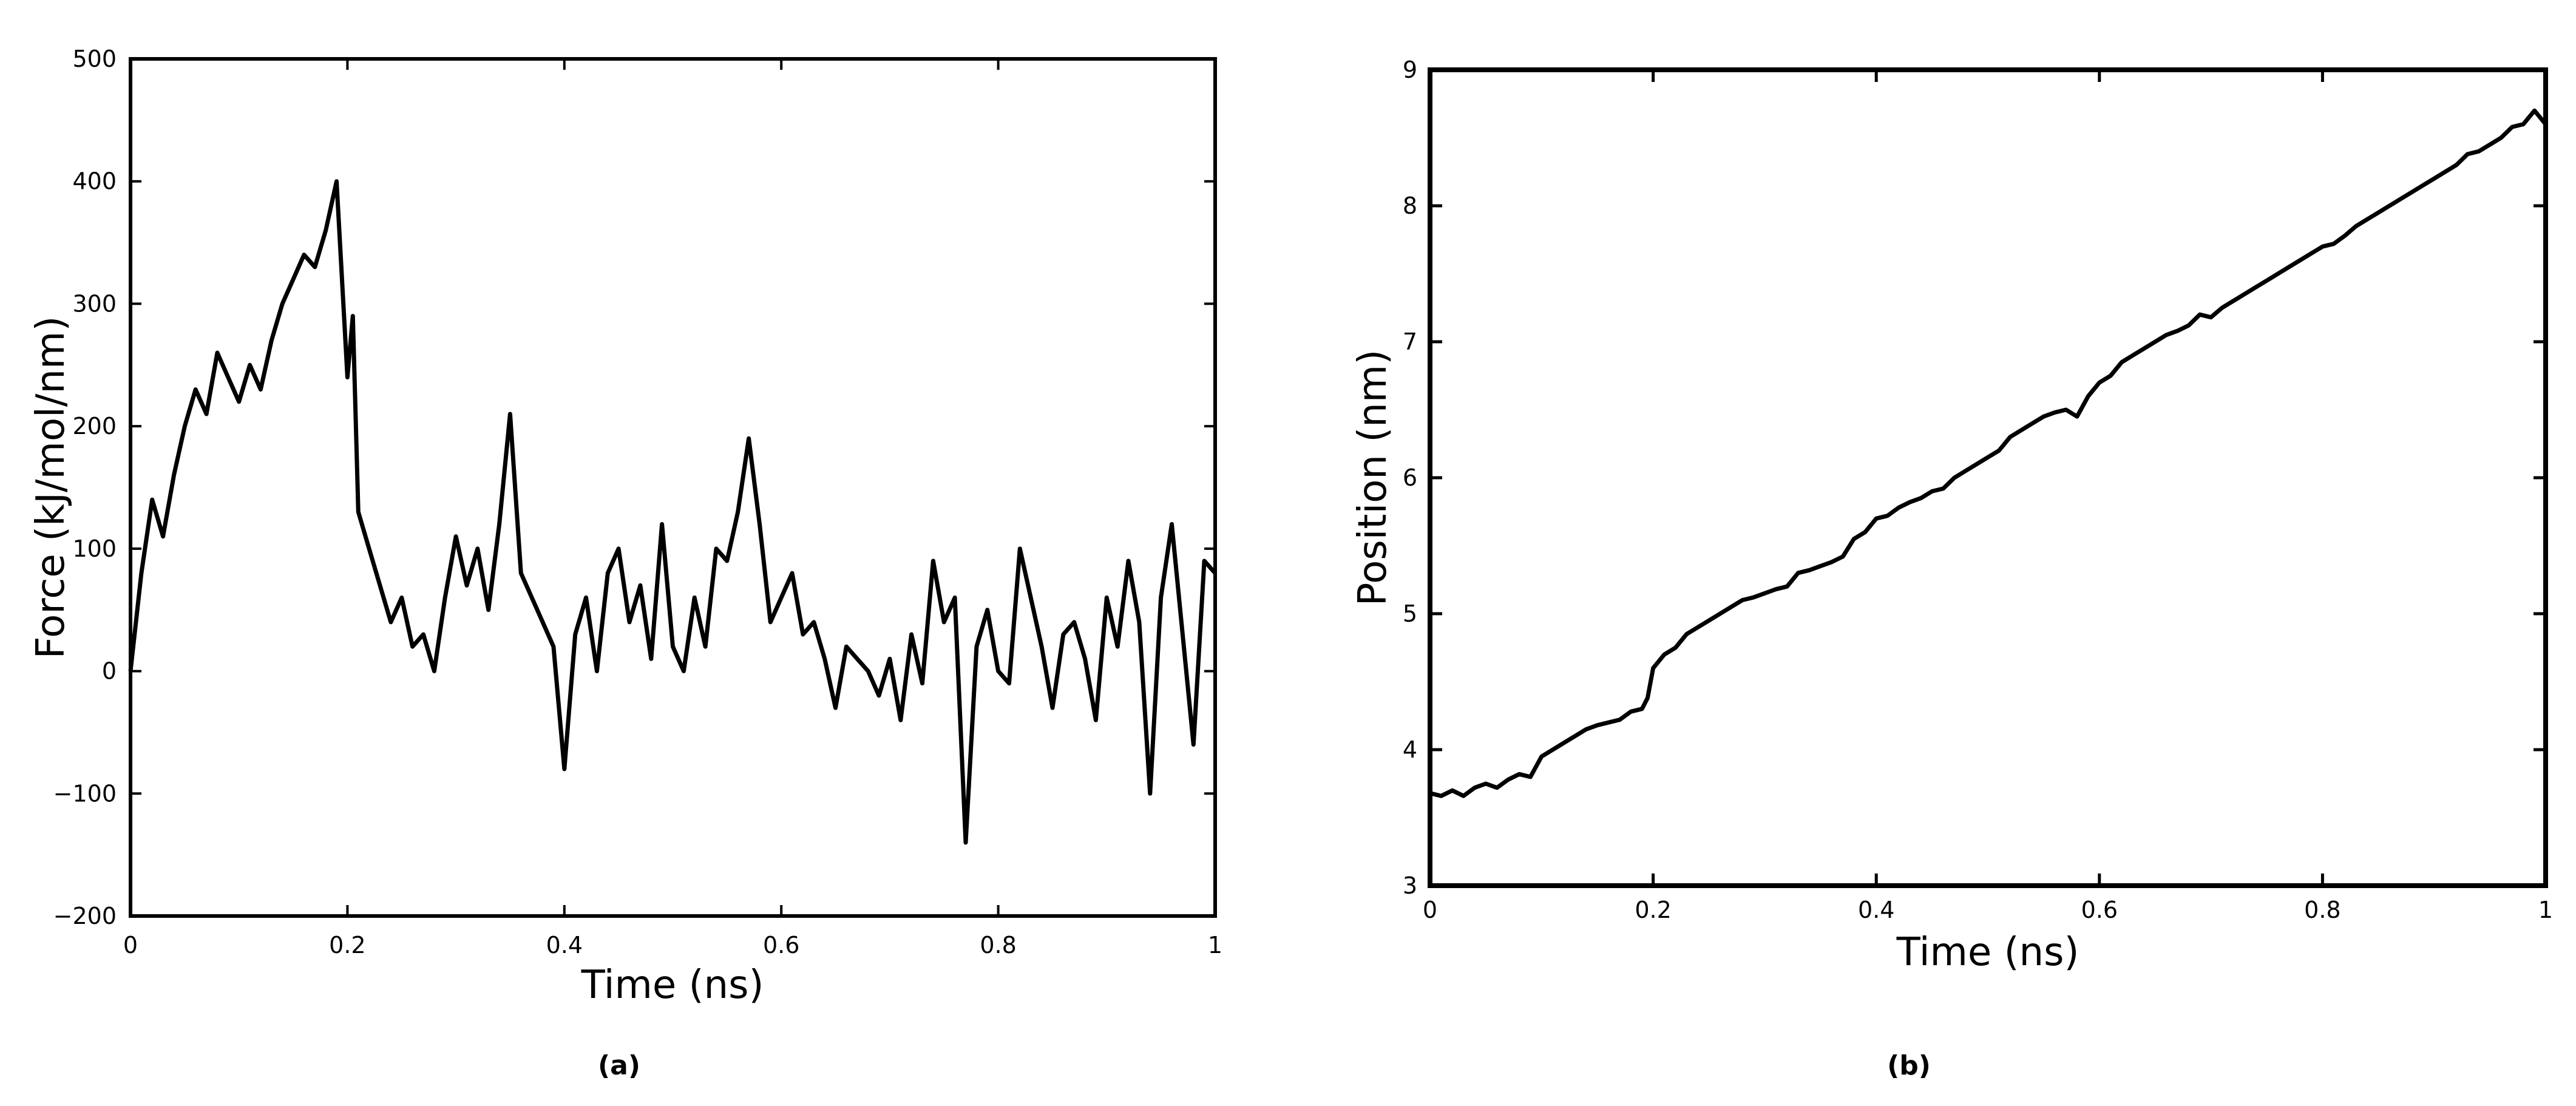 The image size is (2576, 1106). What do you see at coordinates (619, 1065) in the screenshot?
I see `caption-a: (a)` at bounding box center [619, 1065].